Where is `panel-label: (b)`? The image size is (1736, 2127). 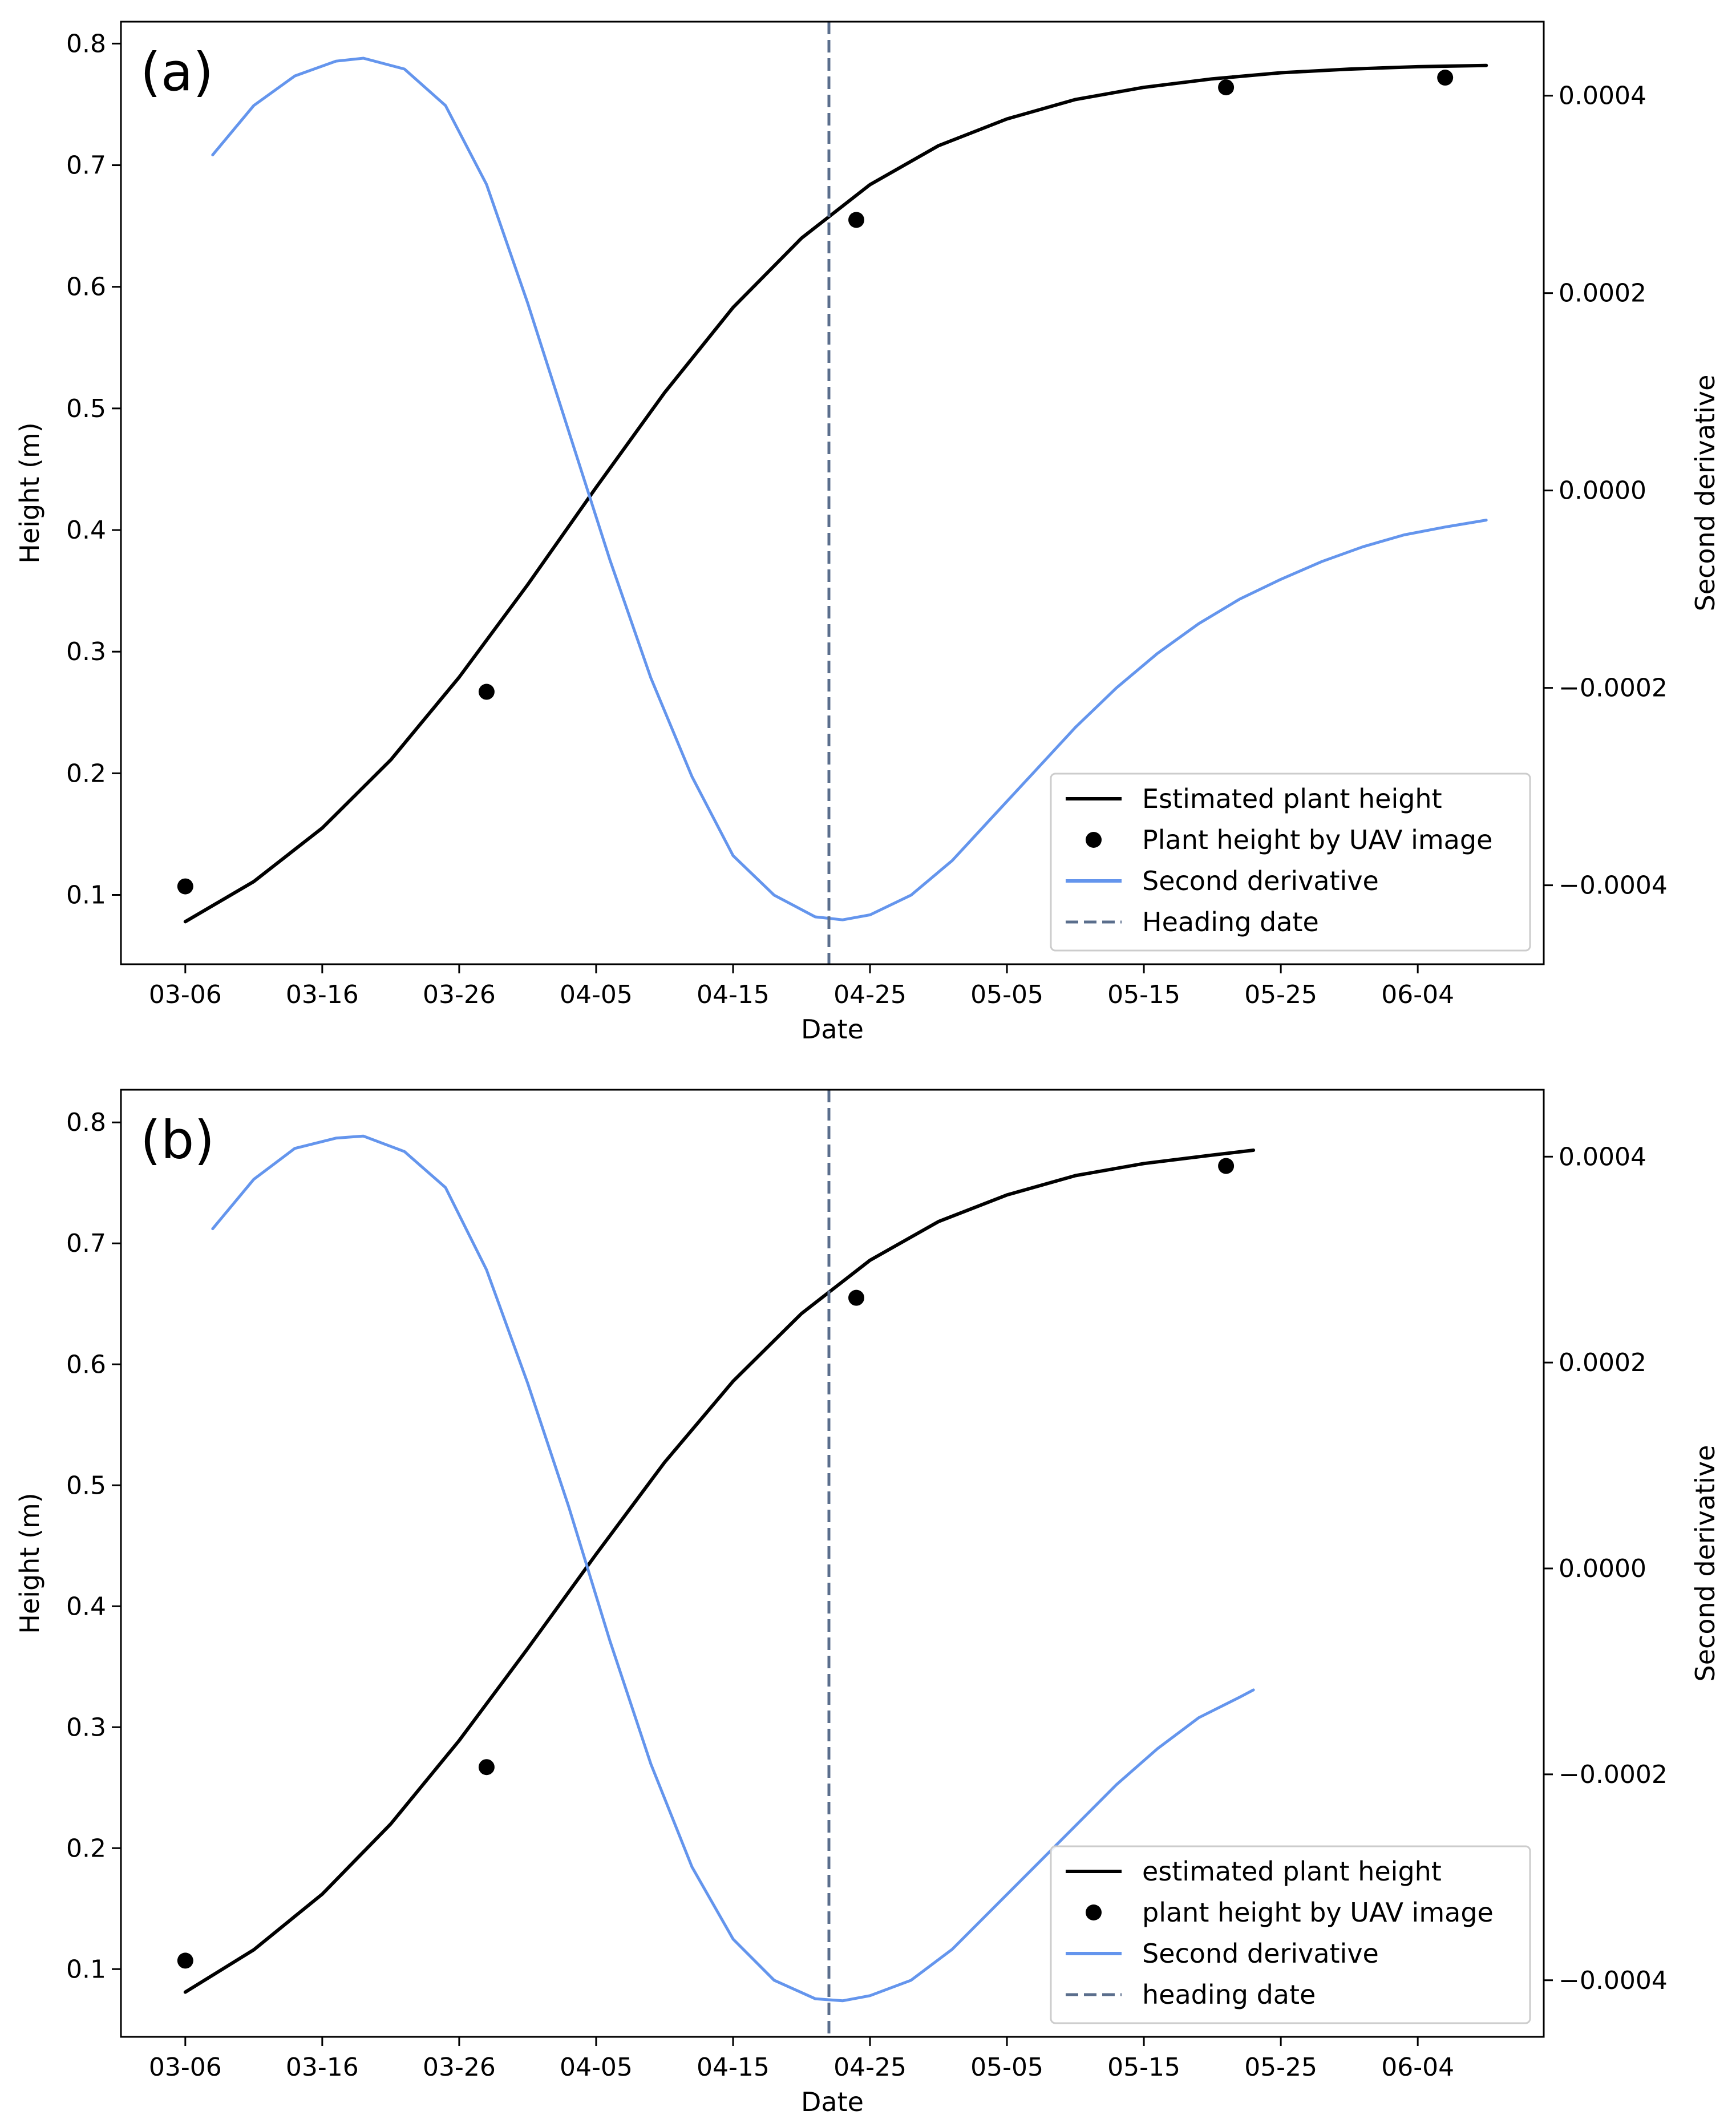 panel-label: (b) is located at coordinates (177, 1140).